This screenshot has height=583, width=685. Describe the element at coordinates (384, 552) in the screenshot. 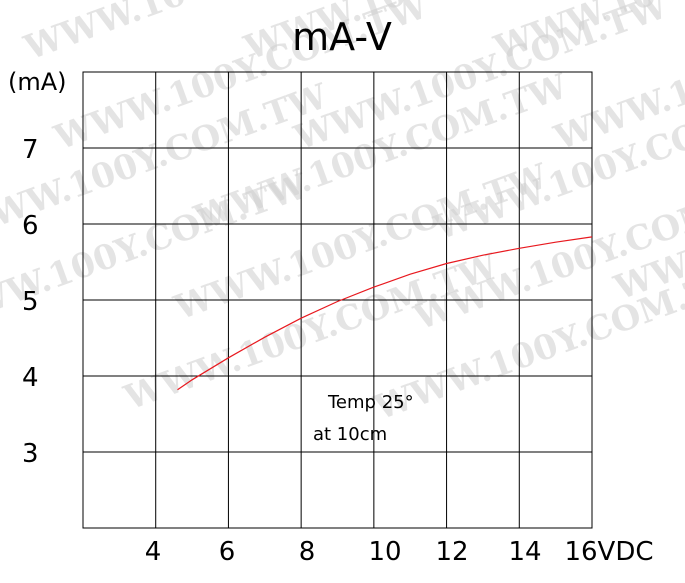

I see `x-tick-label: 10` at that location.